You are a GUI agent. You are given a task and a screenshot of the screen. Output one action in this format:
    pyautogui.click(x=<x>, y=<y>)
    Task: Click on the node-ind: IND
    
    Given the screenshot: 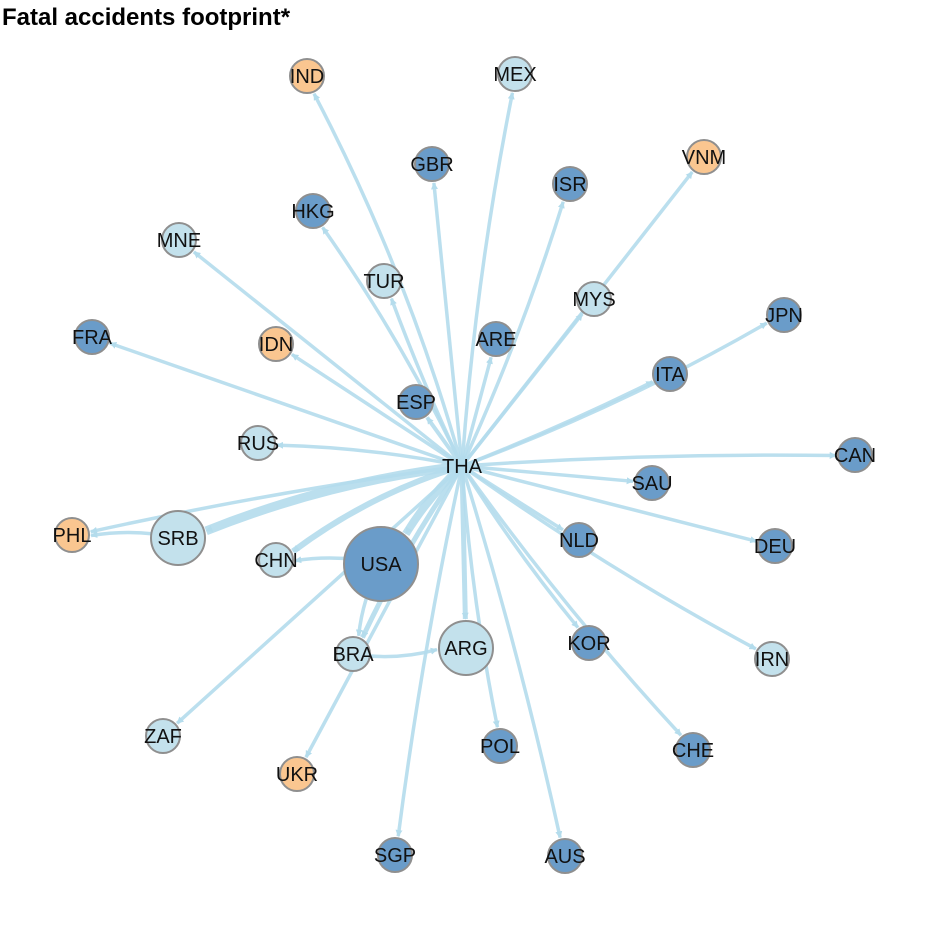 What is the action you would take?
    pyautogui.click(x=307, y=76)
    